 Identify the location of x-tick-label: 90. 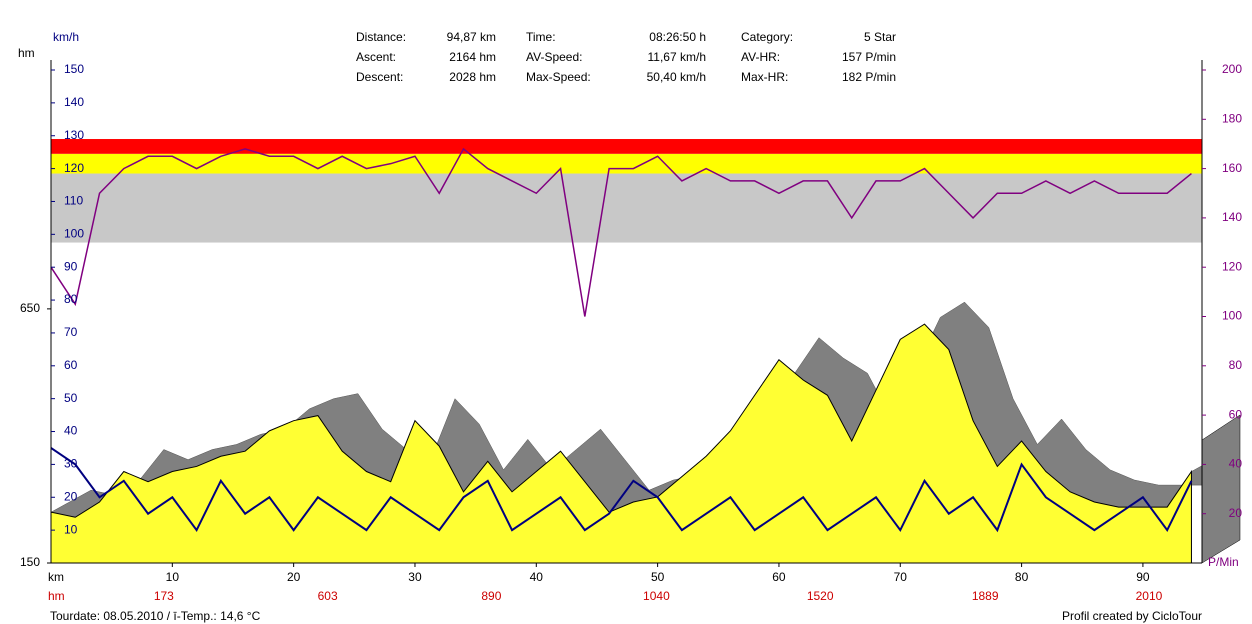
(1143, 577).